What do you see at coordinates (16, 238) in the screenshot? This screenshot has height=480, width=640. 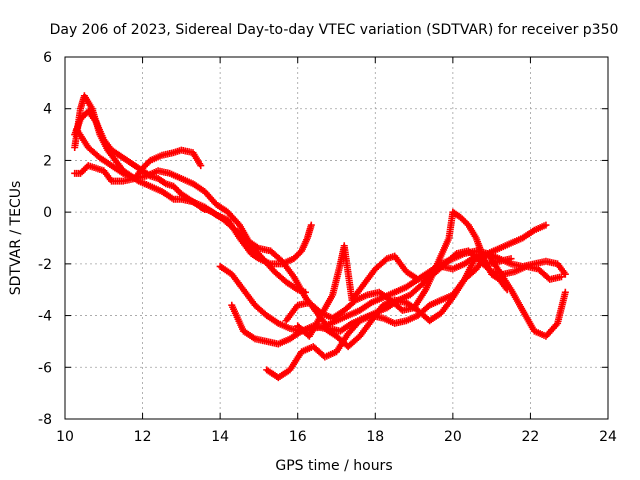 I see `y-axis-label: SDTVAR / TECUs` at bounding box center [16, 238].